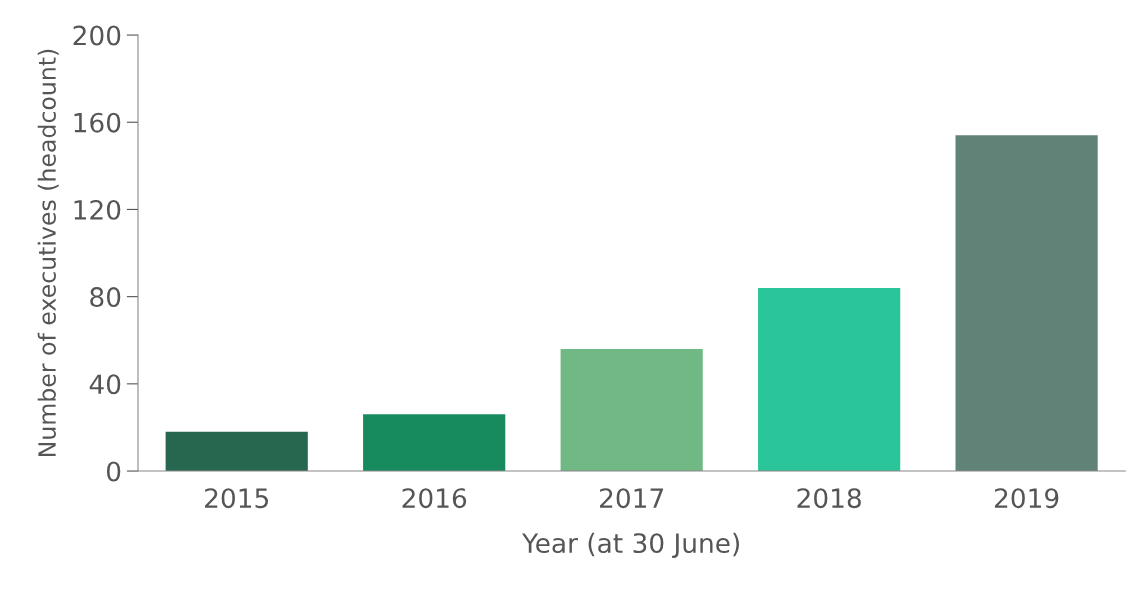 This screenshot has width=1131, height=594. What do you see at coordinates (105, 384) in the screenshot?
I see `y-tick-label: 40` at bounding box center [105, 384].